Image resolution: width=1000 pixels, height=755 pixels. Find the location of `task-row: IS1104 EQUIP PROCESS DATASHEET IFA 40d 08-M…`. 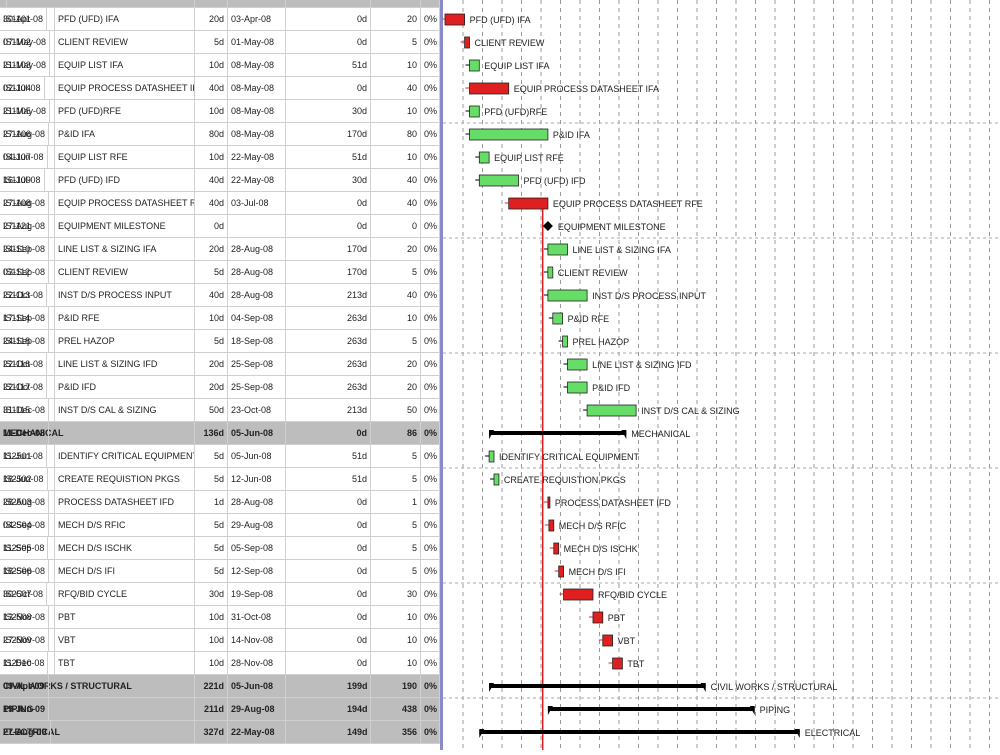

task-row: IS1104 EQUIP PROCESS DATASHEET IFA 40d 08-M… is located at coordinates (220, 88).